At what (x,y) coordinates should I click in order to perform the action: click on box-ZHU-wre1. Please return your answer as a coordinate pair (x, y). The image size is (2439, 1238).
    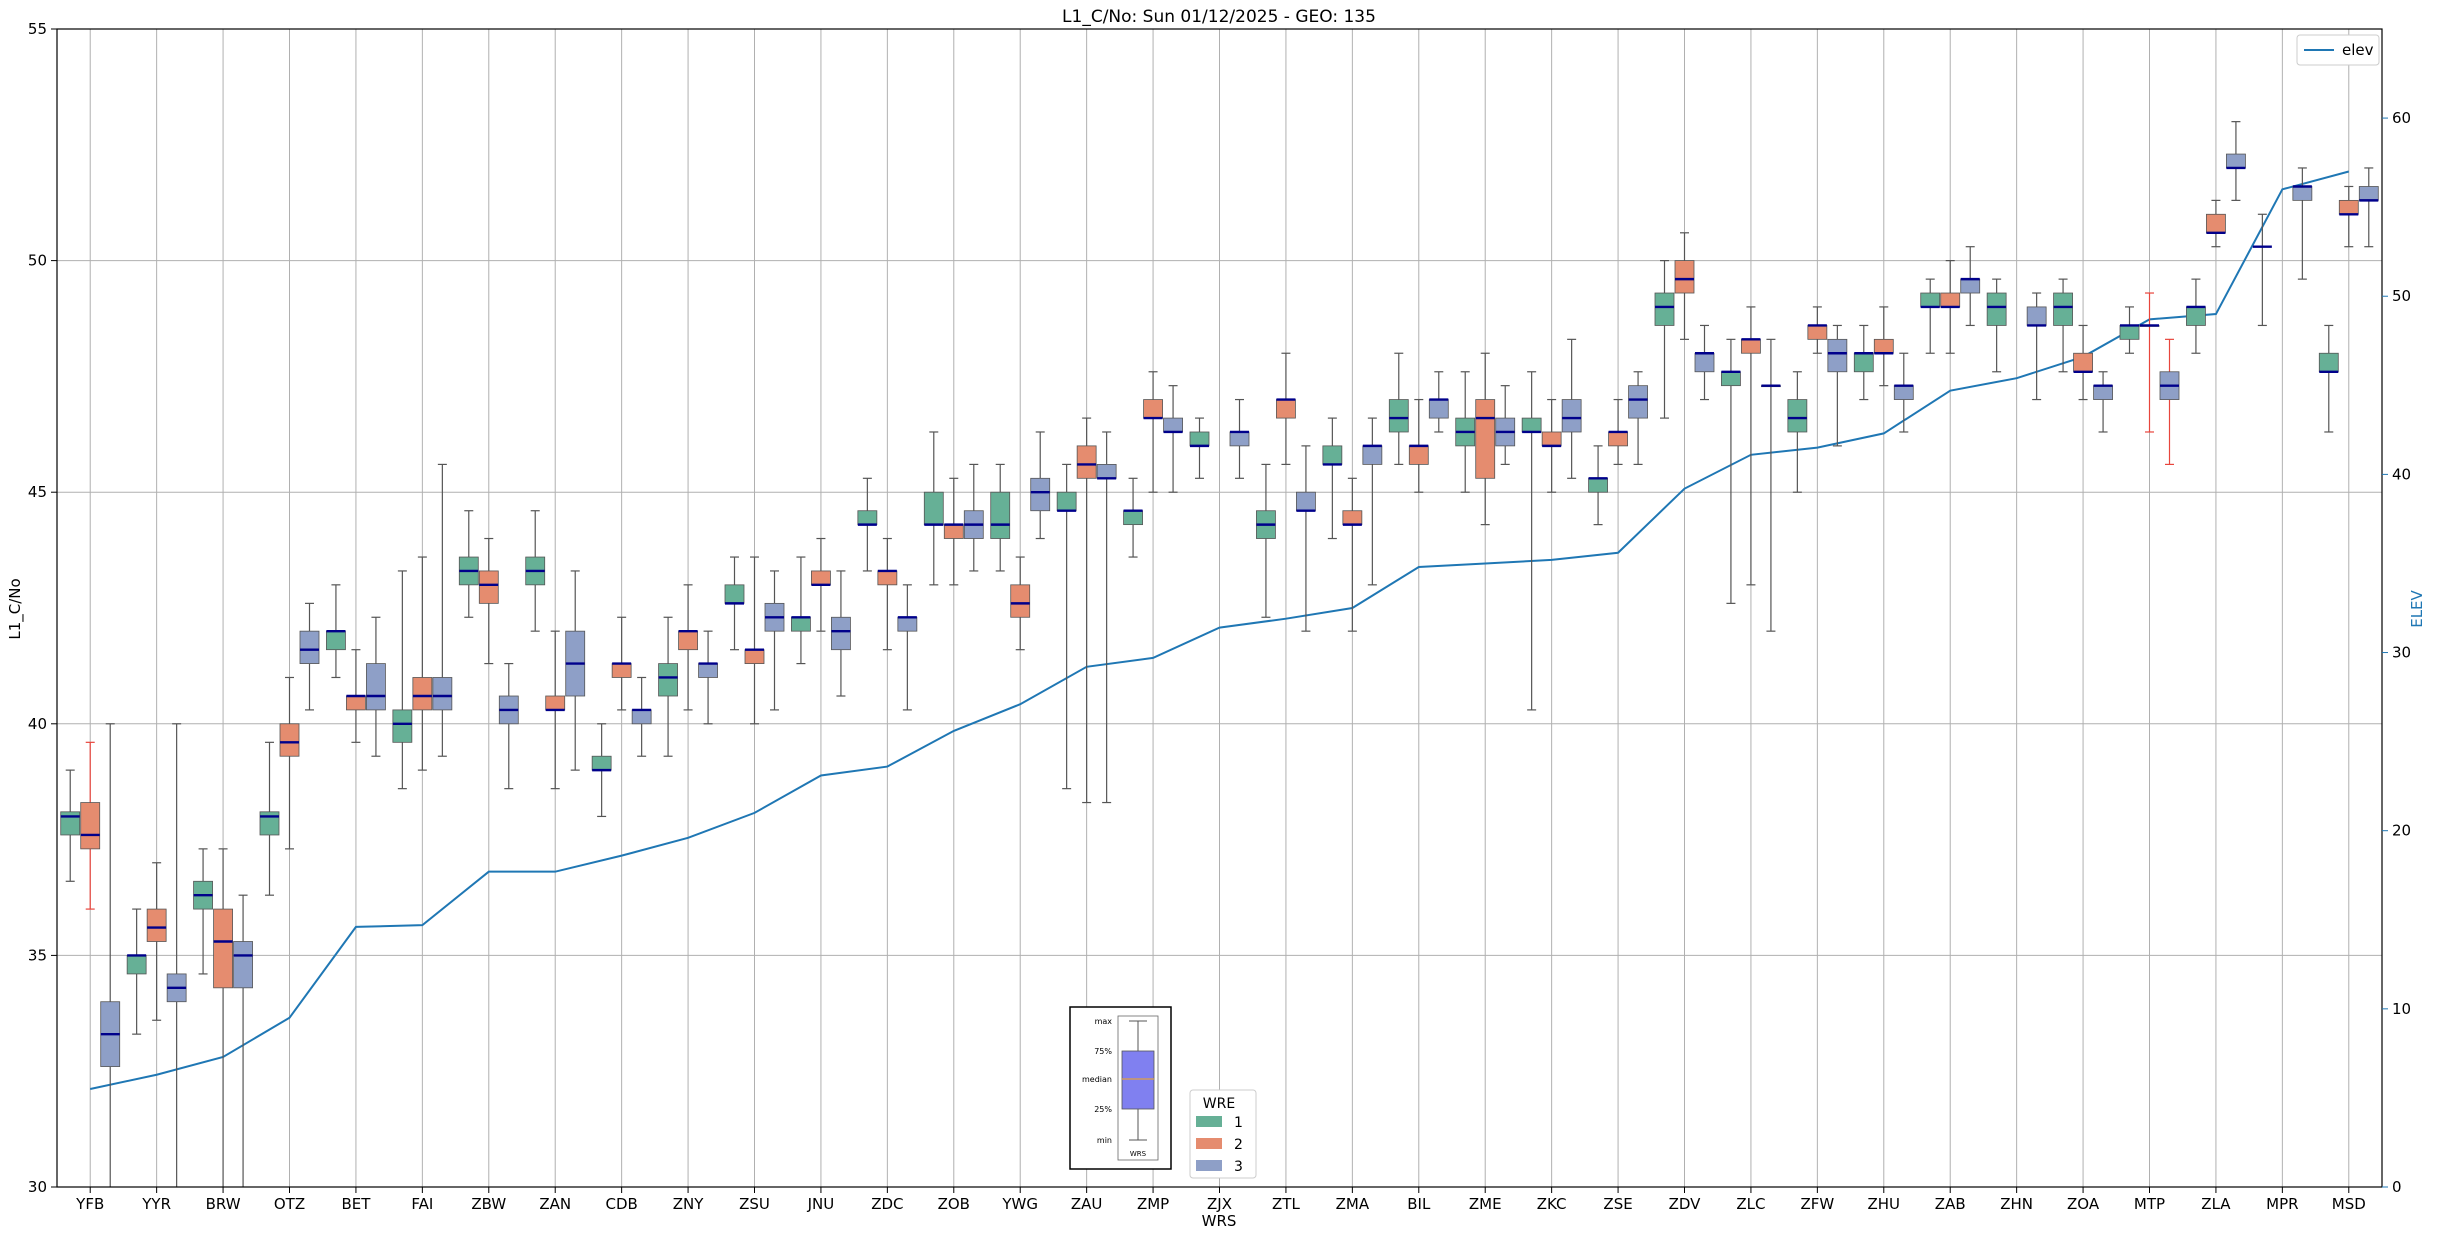
    Looking at the image, I should click on (1863, 362).